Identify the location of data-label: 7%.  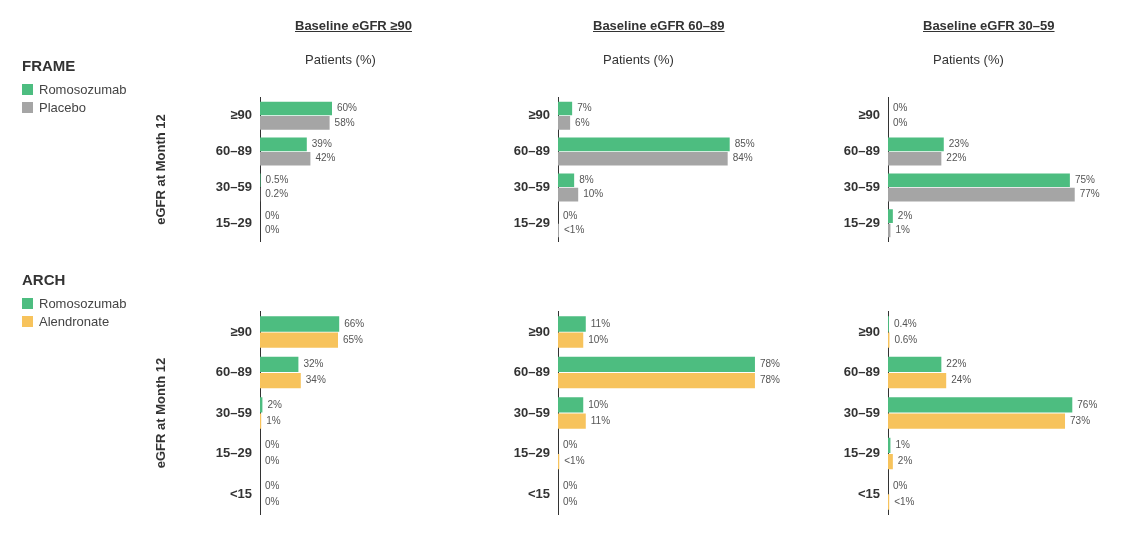
(584, 108).